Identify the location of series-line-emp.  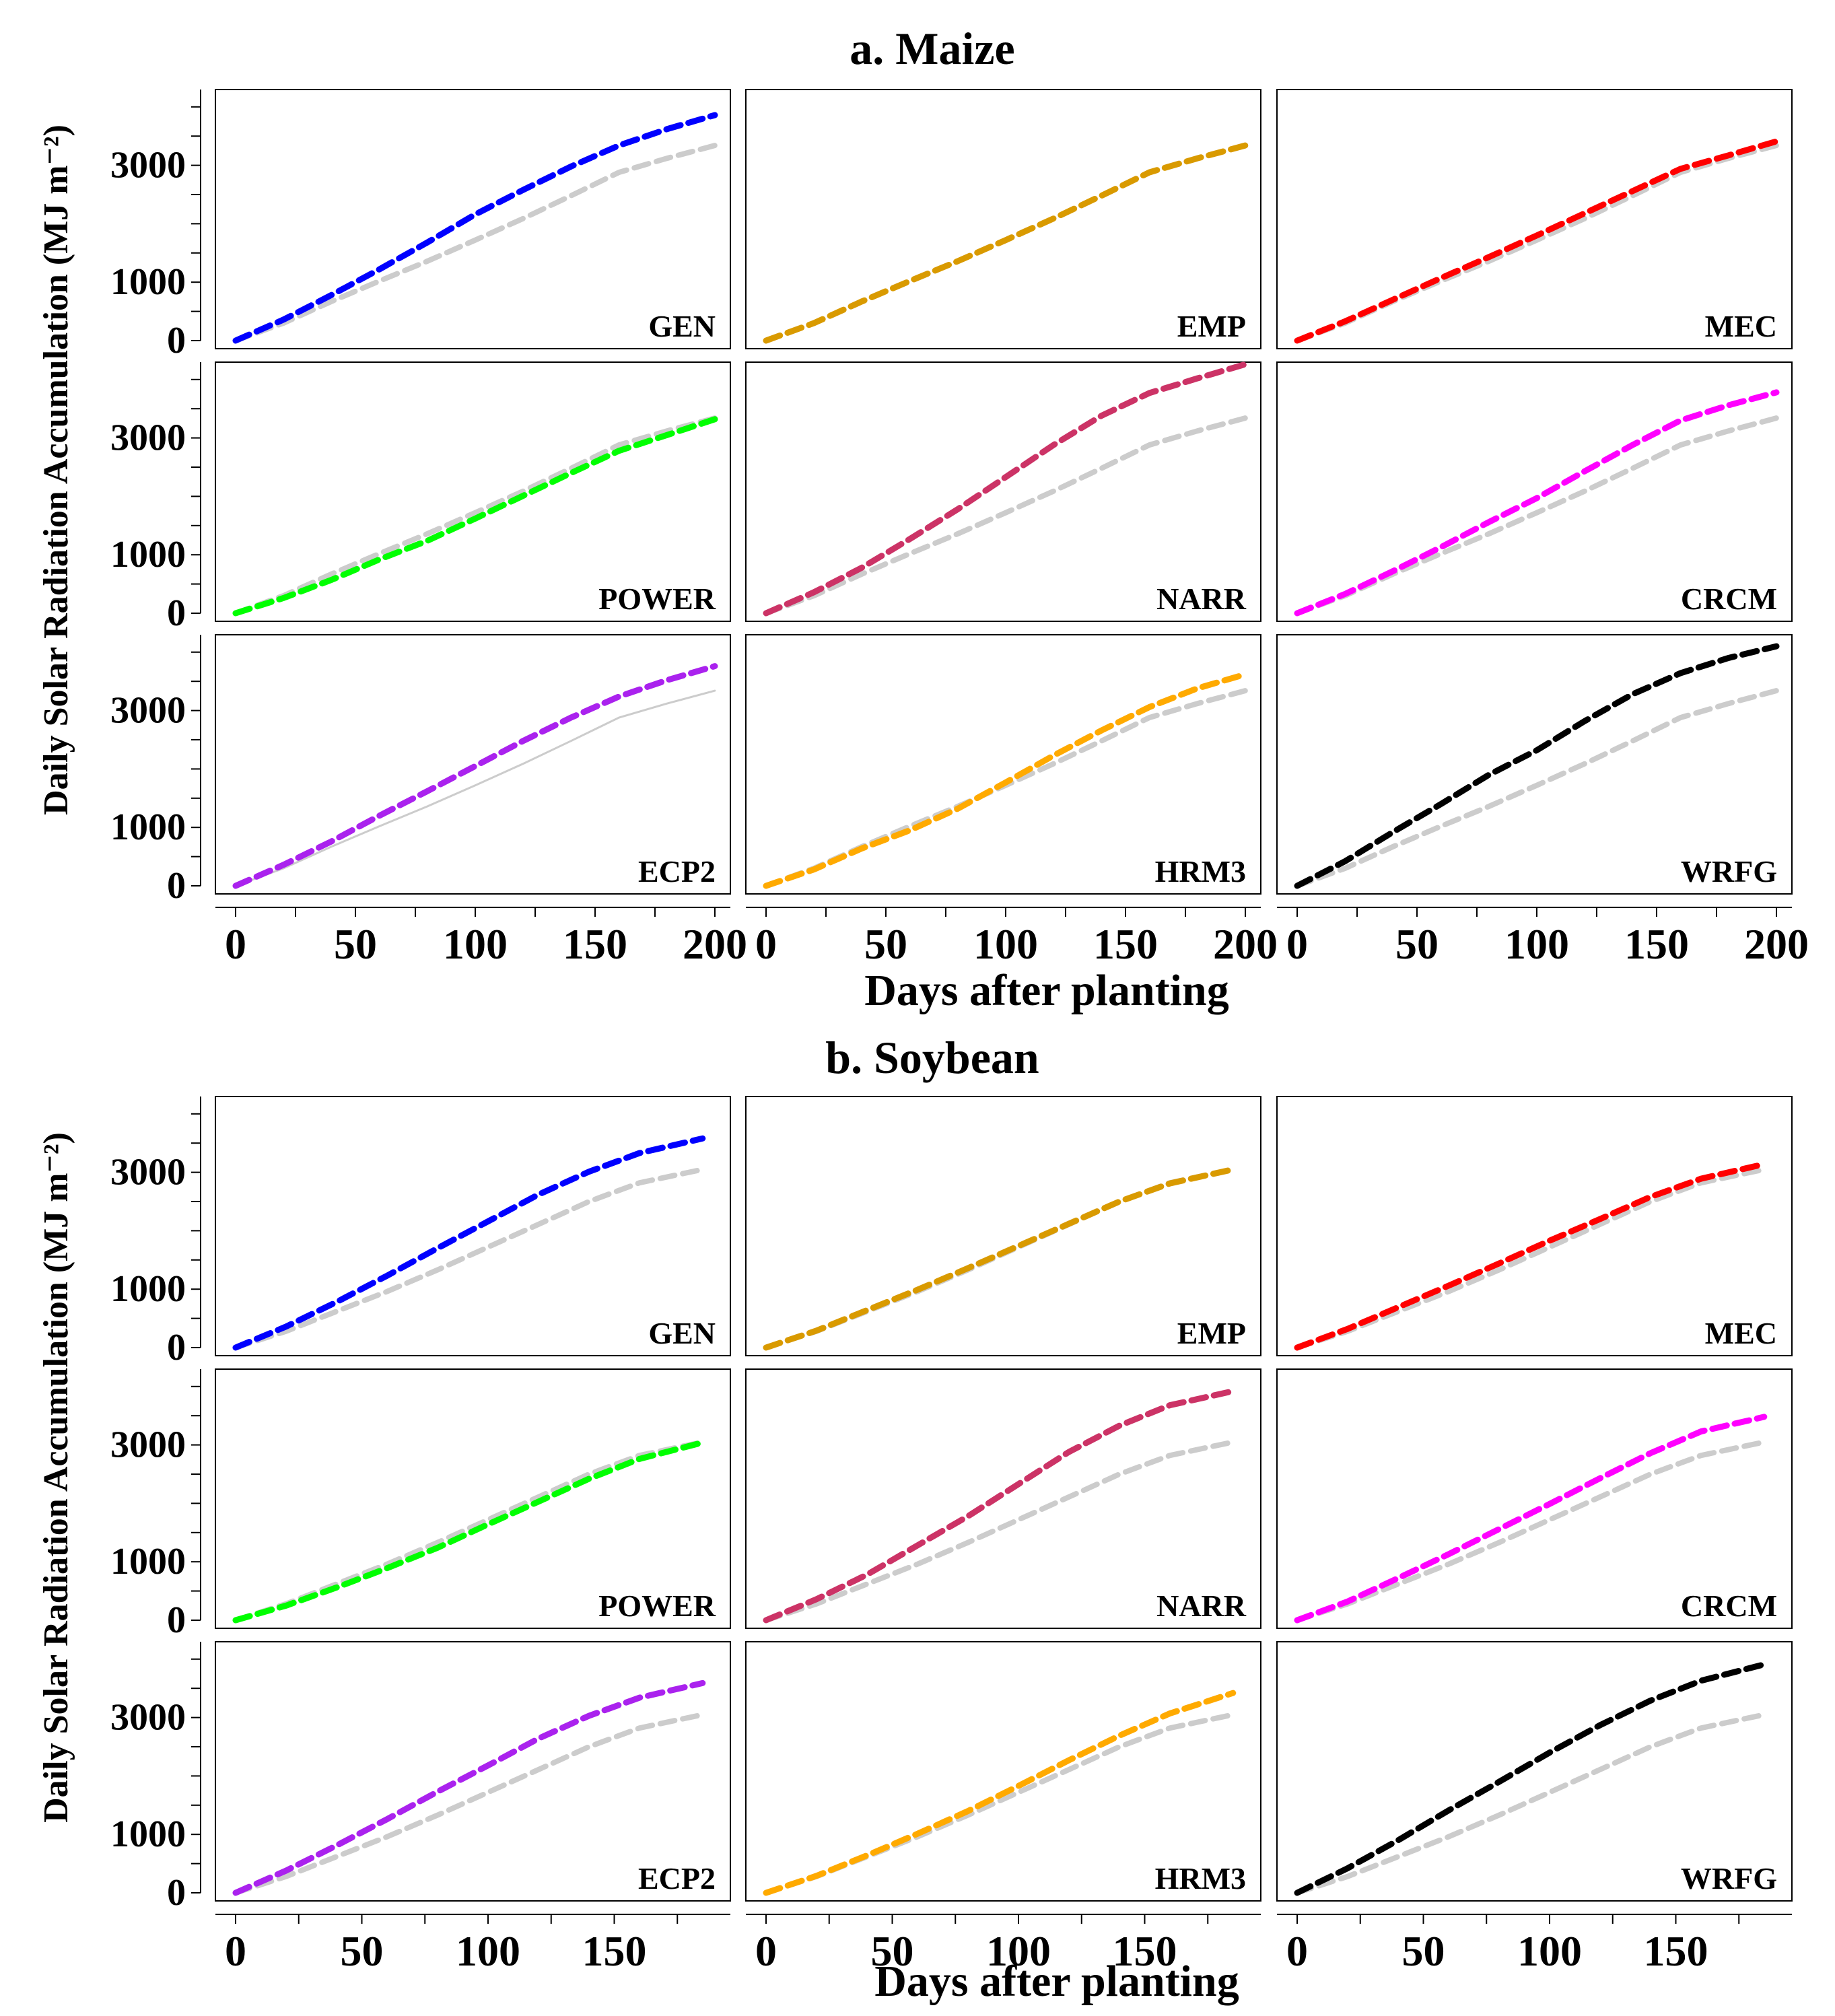
(1006, 243).